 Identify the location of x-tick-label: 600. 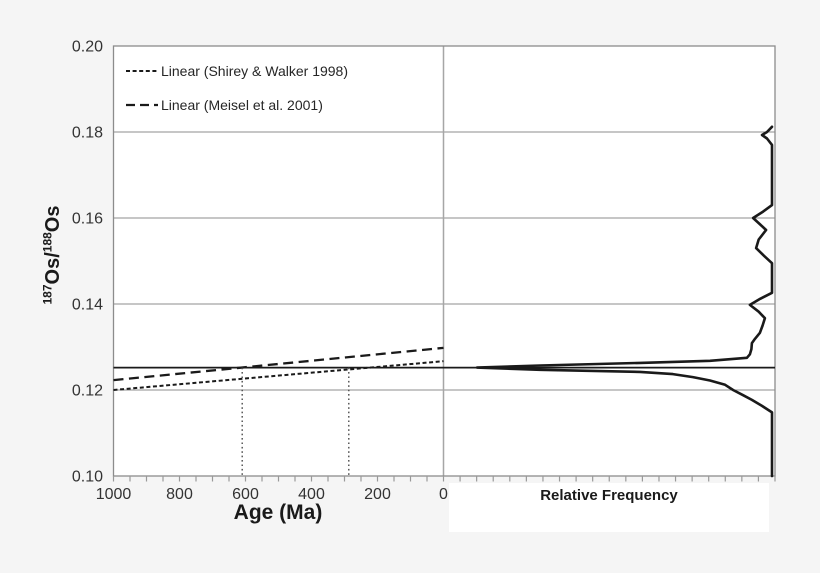
(245, 494).